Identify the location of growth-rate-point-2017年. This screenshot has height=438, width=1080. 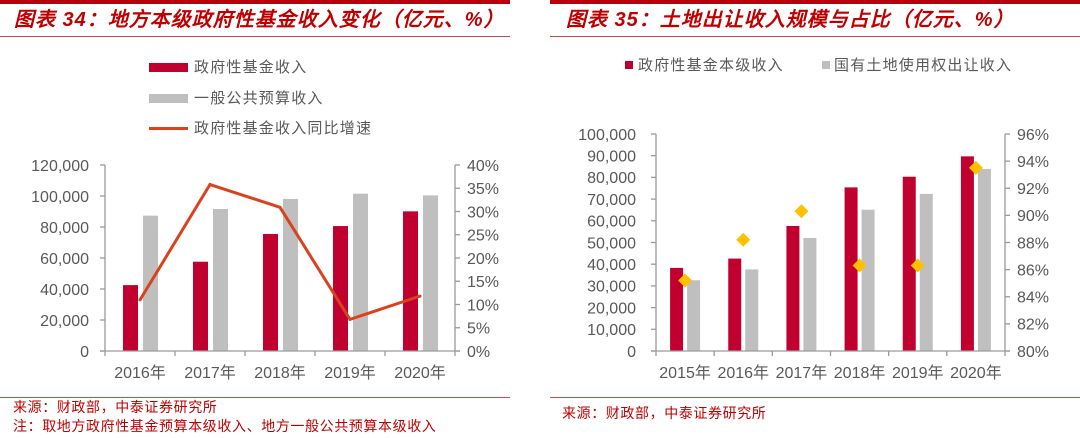
(210, 185).